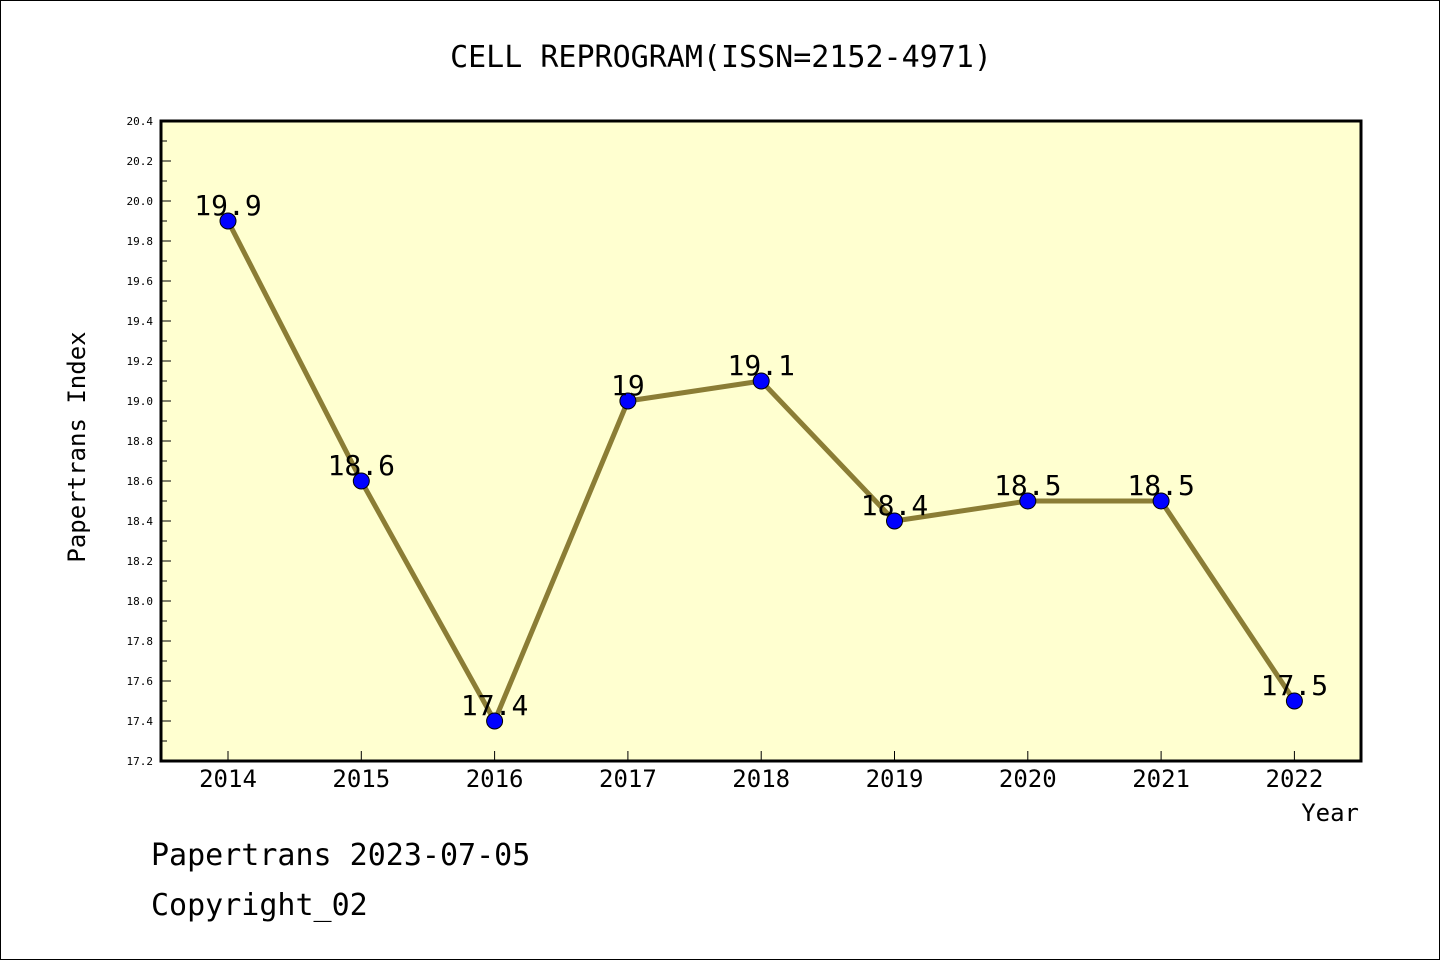 This screenshot has height=964, width=1440. Describe the element at coordinates (894, 505) in the screenshot. I see `data-label: 18.4` at that location.